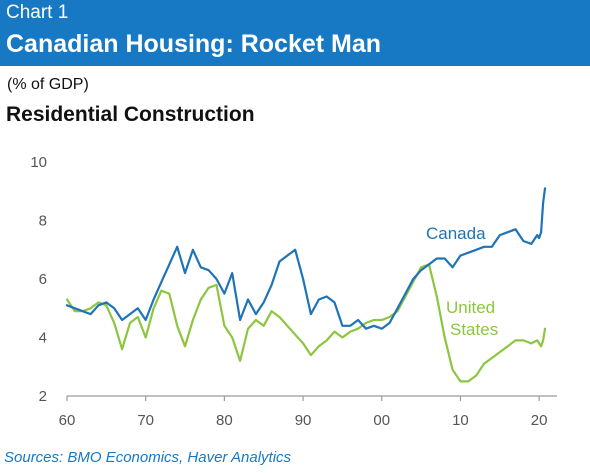 This screenshot has width=590, height=473. What do you see at coordinates (148, 457) in the screenshot?
I see `source-note: Sources: BMO Economics, Haver Analytics` at bounding box center [148, 457].